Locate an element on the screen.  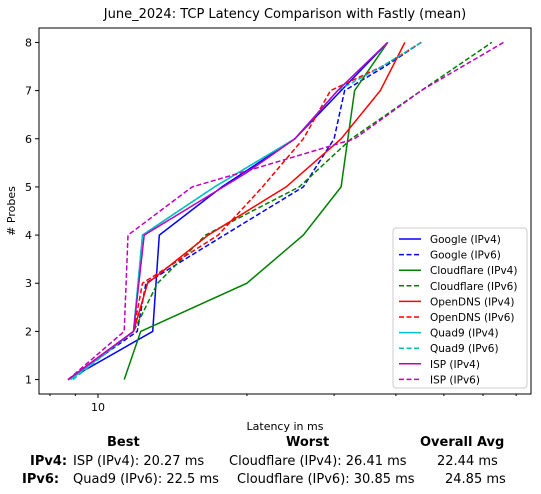
x-tick-label: 10 is located at coordinates (98, 407).